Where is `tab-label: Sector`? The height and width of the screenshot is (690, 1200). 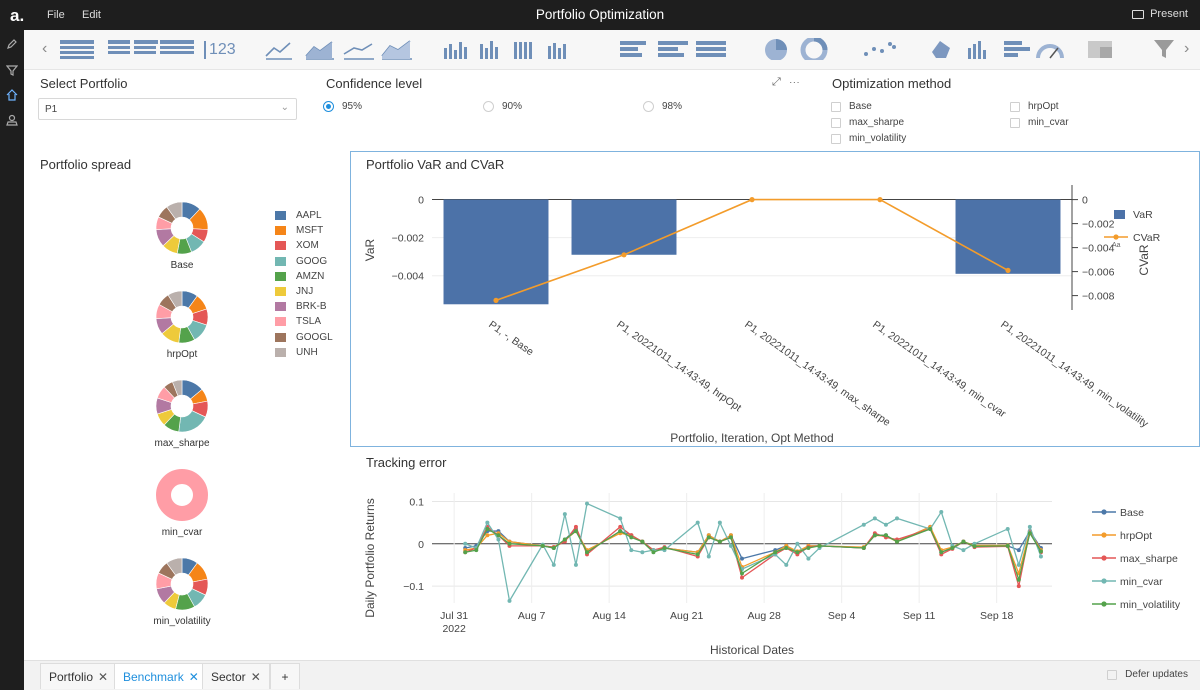
tab-label: Sector is located at coordinates (228, 676).